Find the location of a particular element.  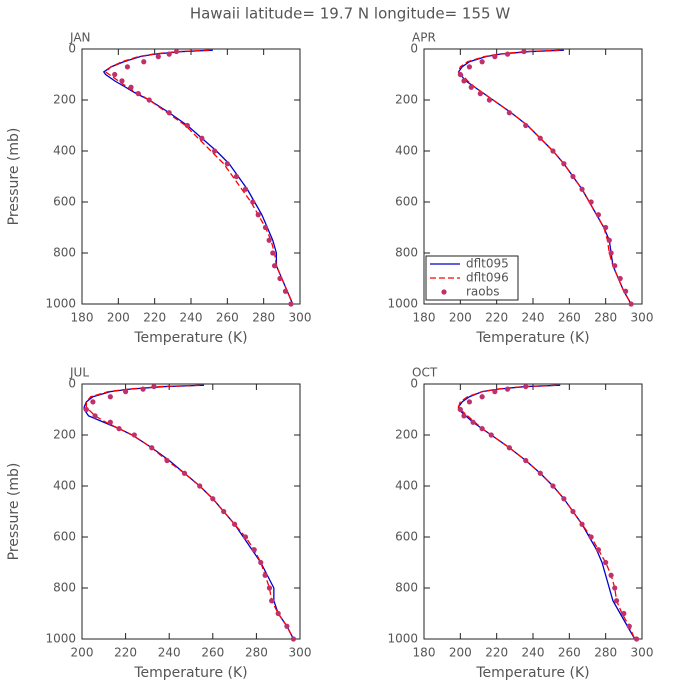

legend-label: raobs is located at coordinates (483, 292).